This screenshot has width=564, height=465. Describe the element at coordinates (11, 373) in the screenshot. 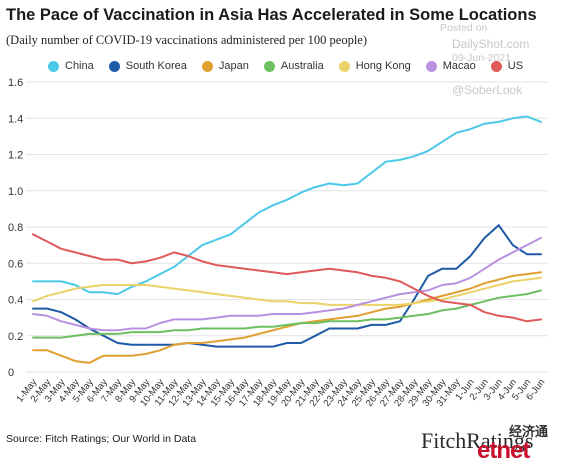

I see `y-tick-label: 0` at that location.